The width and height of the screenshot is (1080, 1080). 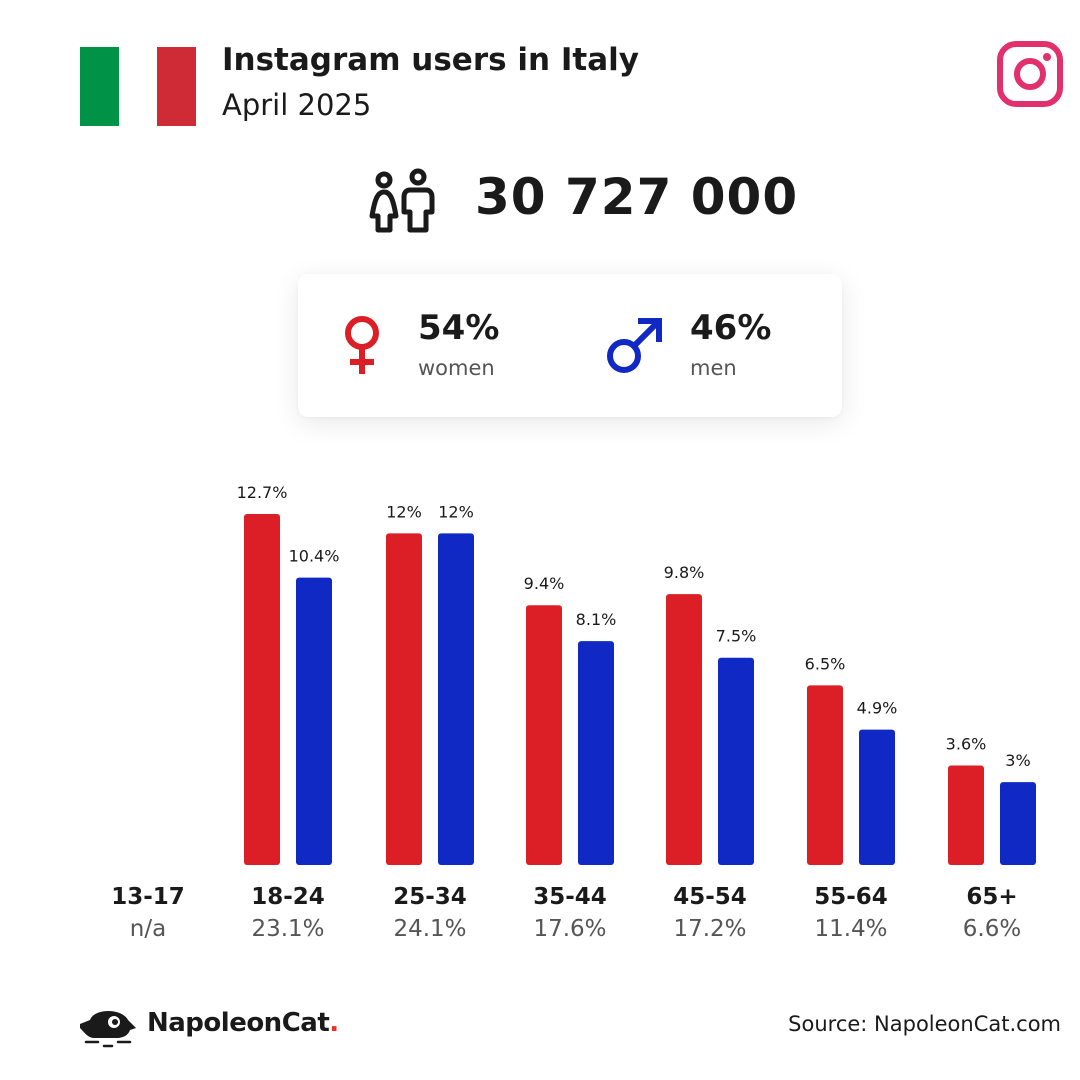 I want to click on age-share-label: 17.6%, so click(x=570, y=929).